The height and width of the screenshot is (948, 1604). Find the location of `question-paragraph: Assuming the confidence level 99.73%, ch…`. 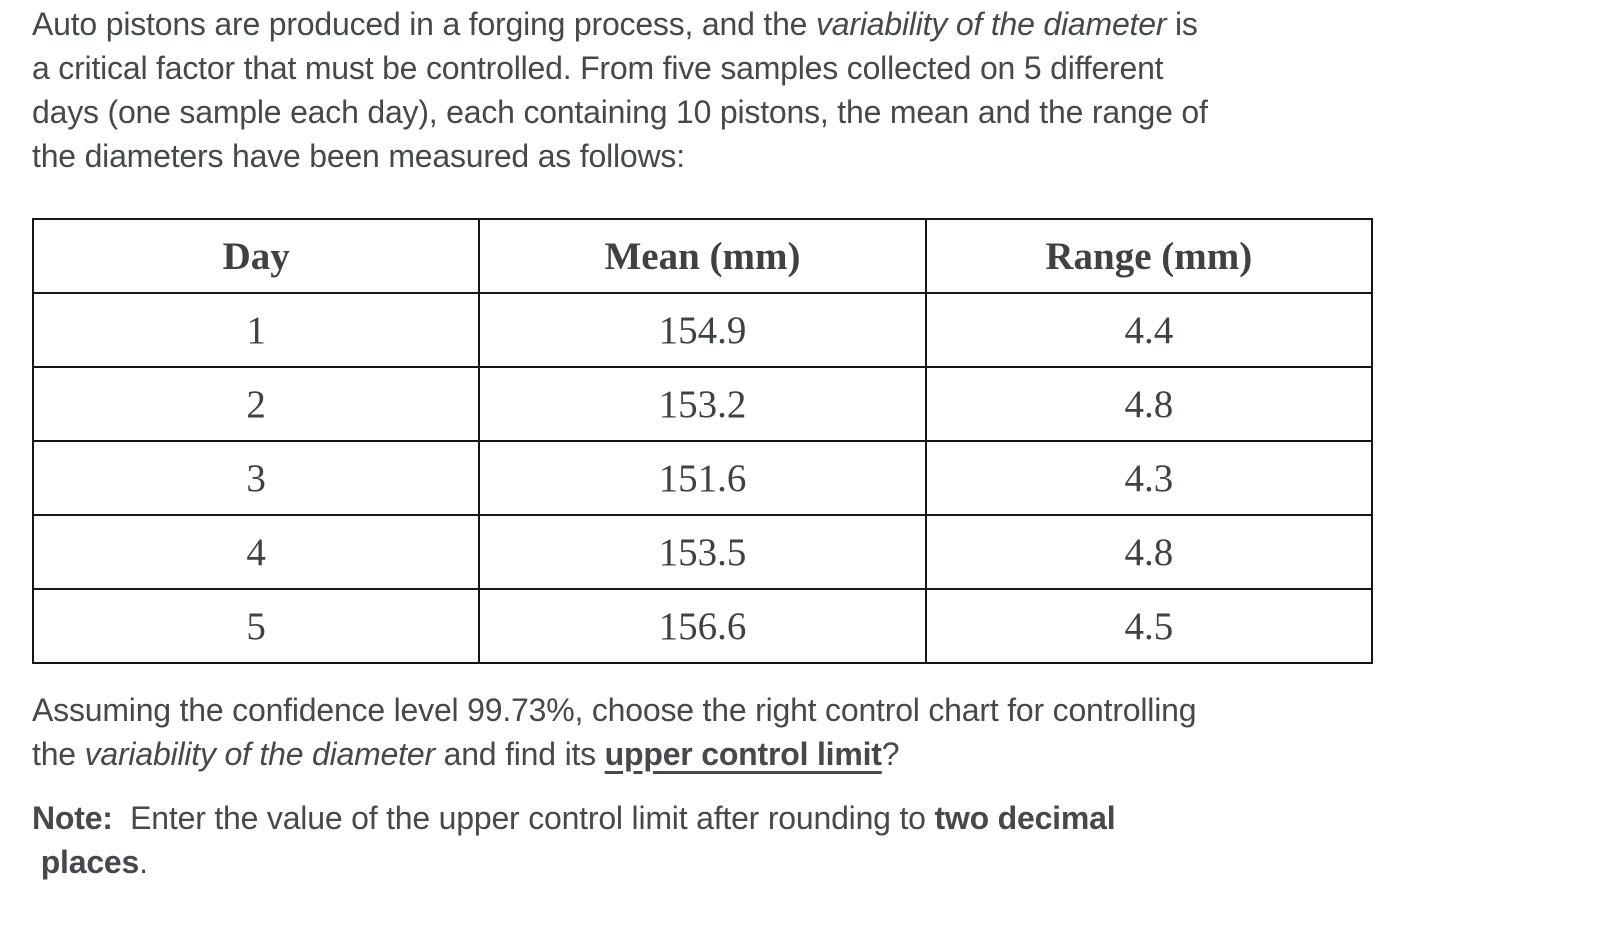

question-paragraph: Assuming the confidence level 99.73%, ch… is located at coordinates (802, 732).